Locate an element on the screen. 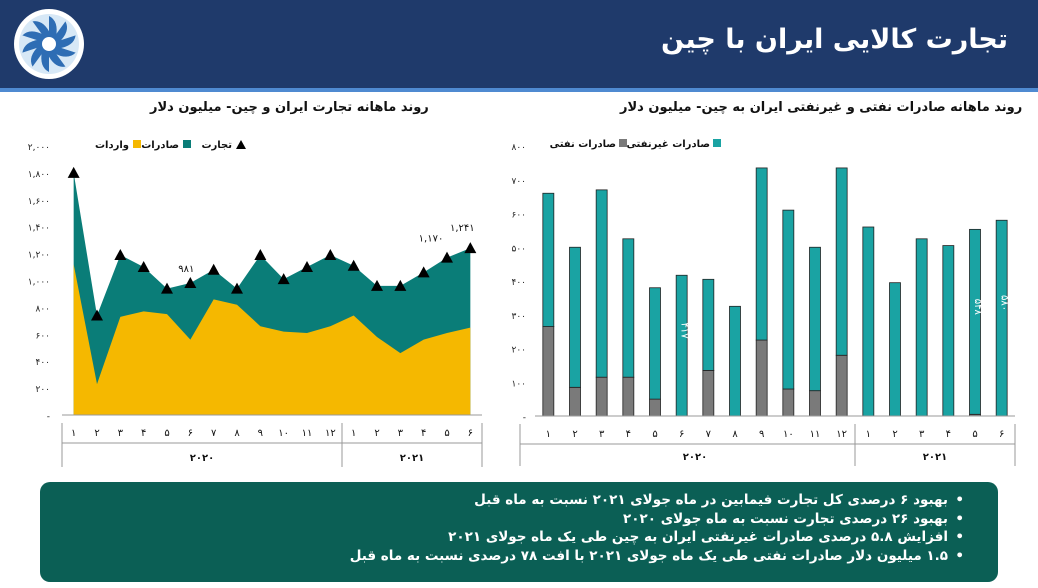 Image resolution: width=1038 pixels, height=588 pixels. x-tick-label: ۱۲ is located at coordinates (330, 433).